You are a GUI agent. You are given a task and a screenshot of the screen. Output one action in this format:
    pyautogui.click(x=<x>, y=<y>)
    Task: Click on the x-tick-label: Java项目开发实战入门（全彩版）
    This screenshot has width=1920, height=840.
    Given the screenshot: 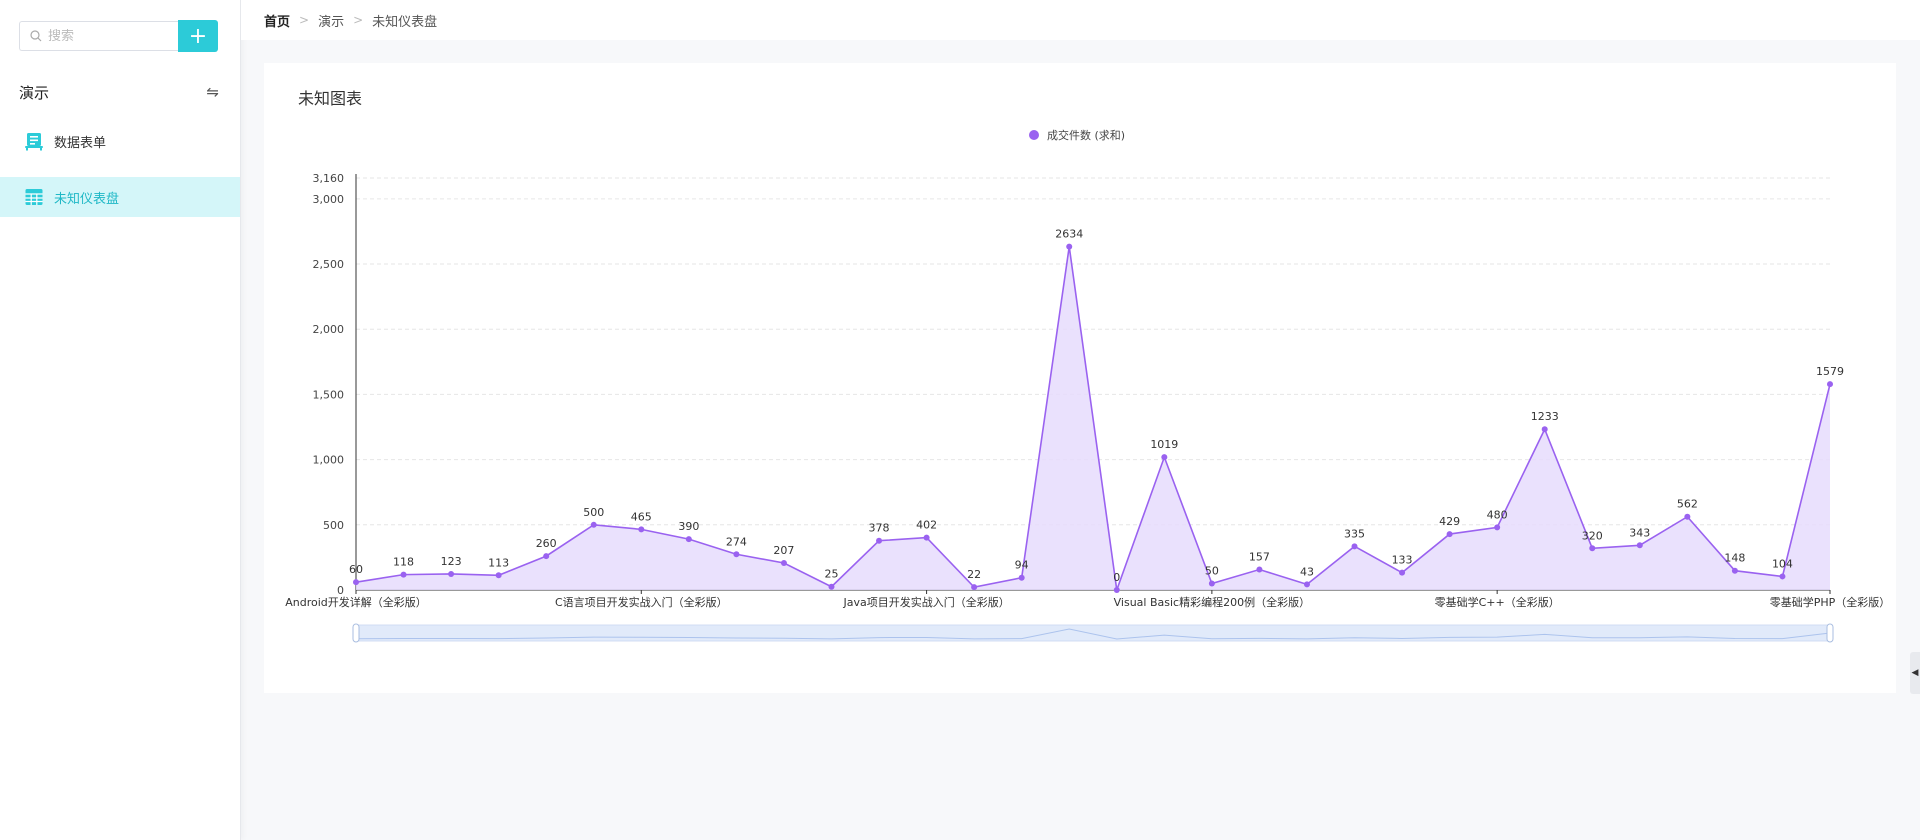 What is the action you would take?
    pyautogui.click(x=925, y=602)
    